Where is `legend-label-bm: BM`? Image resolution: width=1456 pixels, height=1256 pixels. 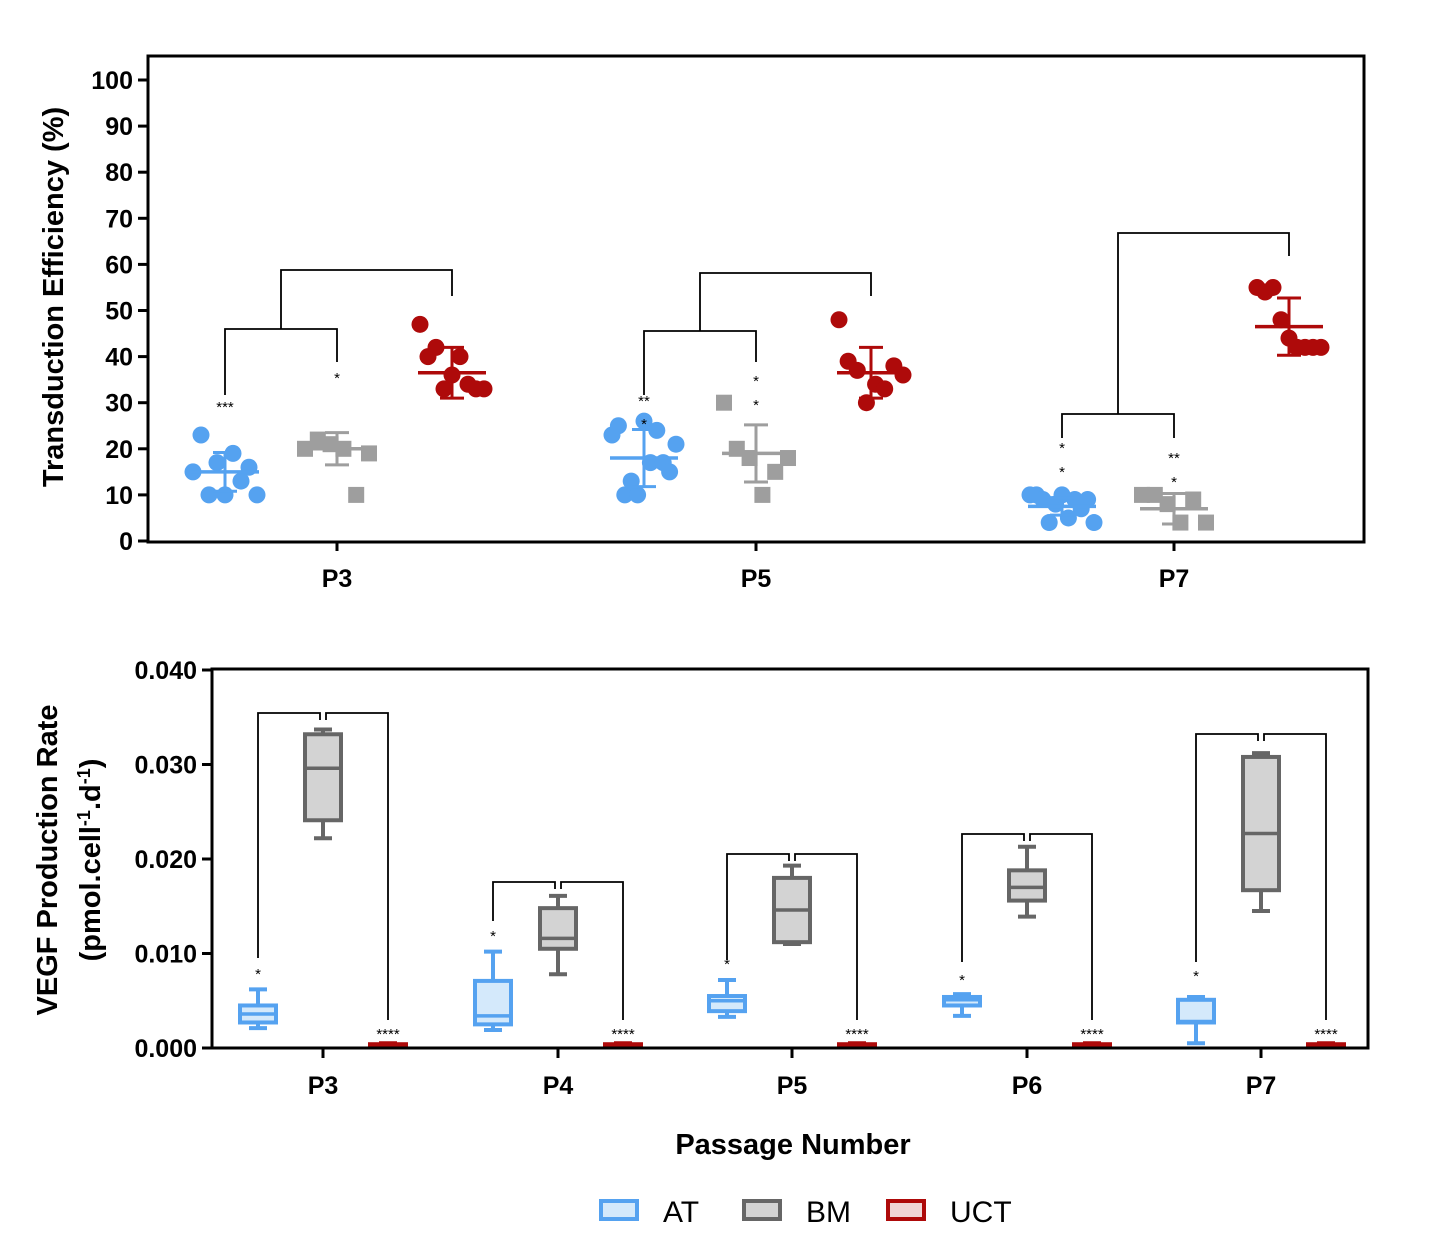
legend-label-bm: BM is located at coordinates (828, 1212).